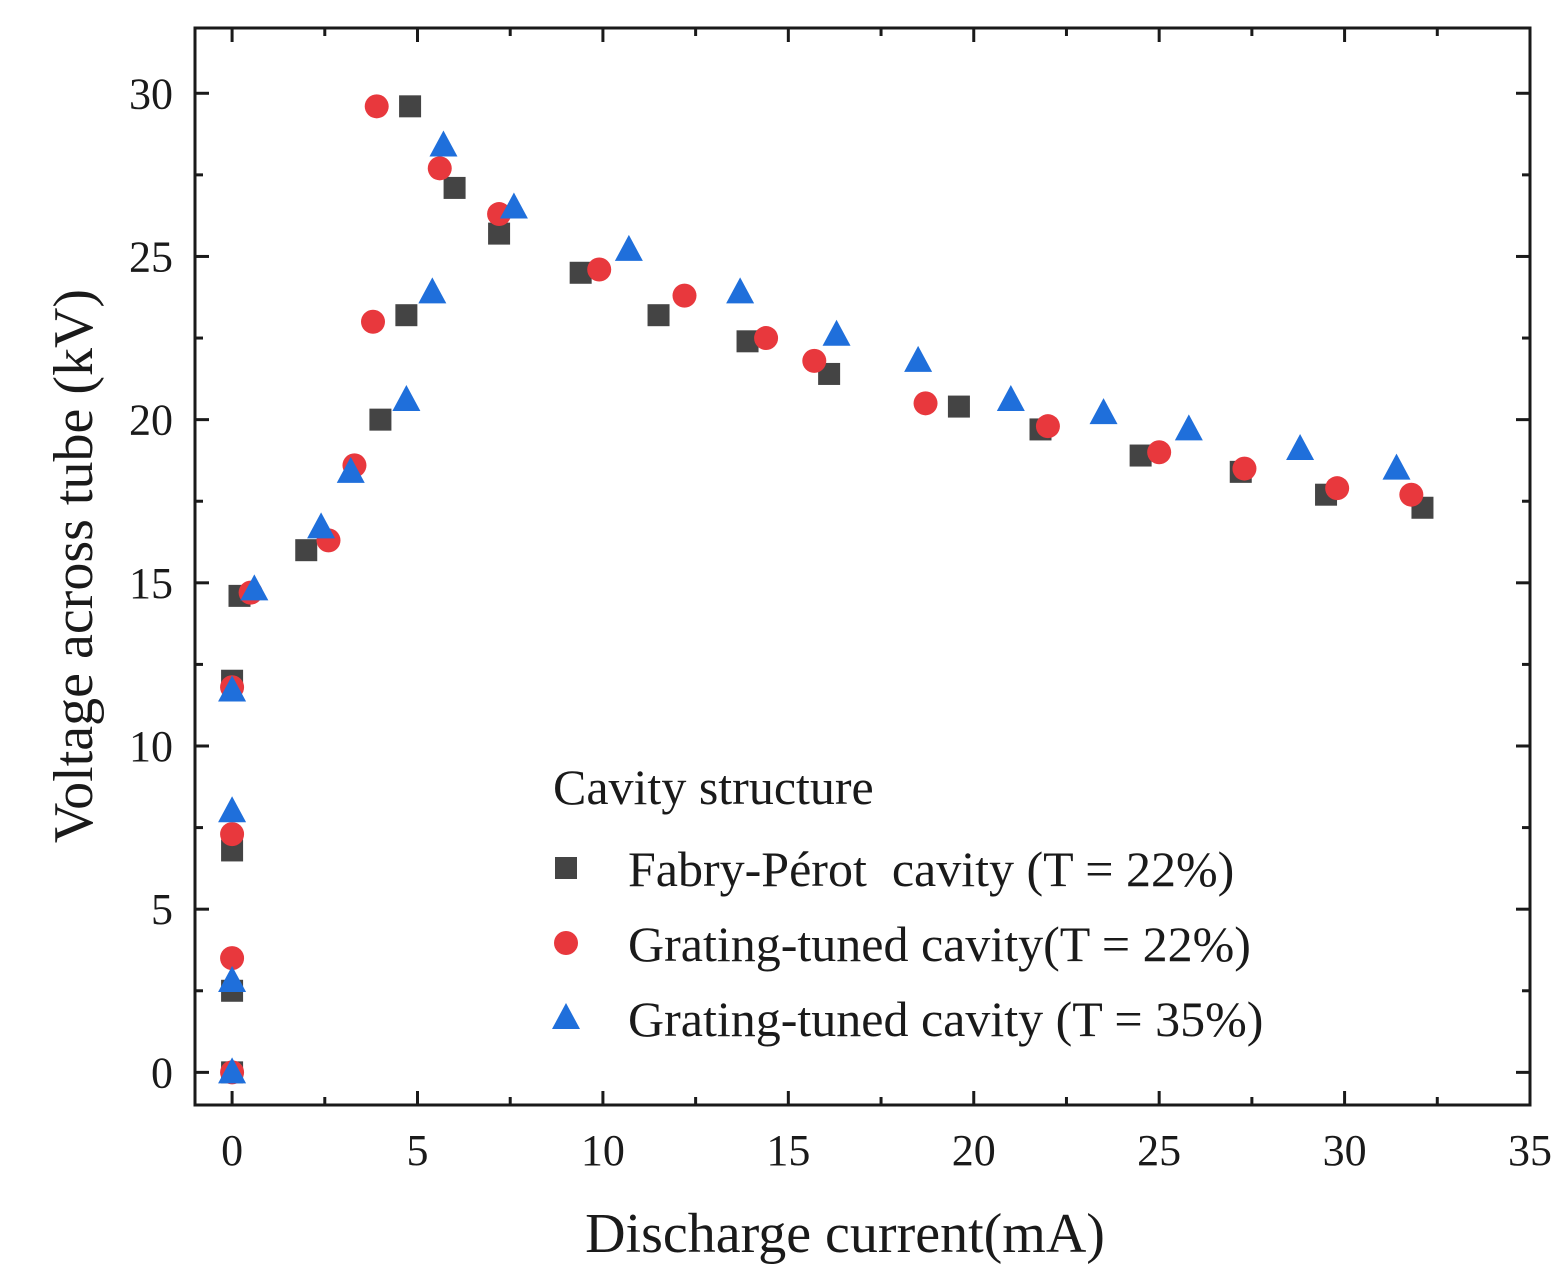 The width and height of the screenshot is (1564, 1268). Describe the element at coordinates (418, 1150) in the screenshot. I see `x-tick-label: 5` at that location.